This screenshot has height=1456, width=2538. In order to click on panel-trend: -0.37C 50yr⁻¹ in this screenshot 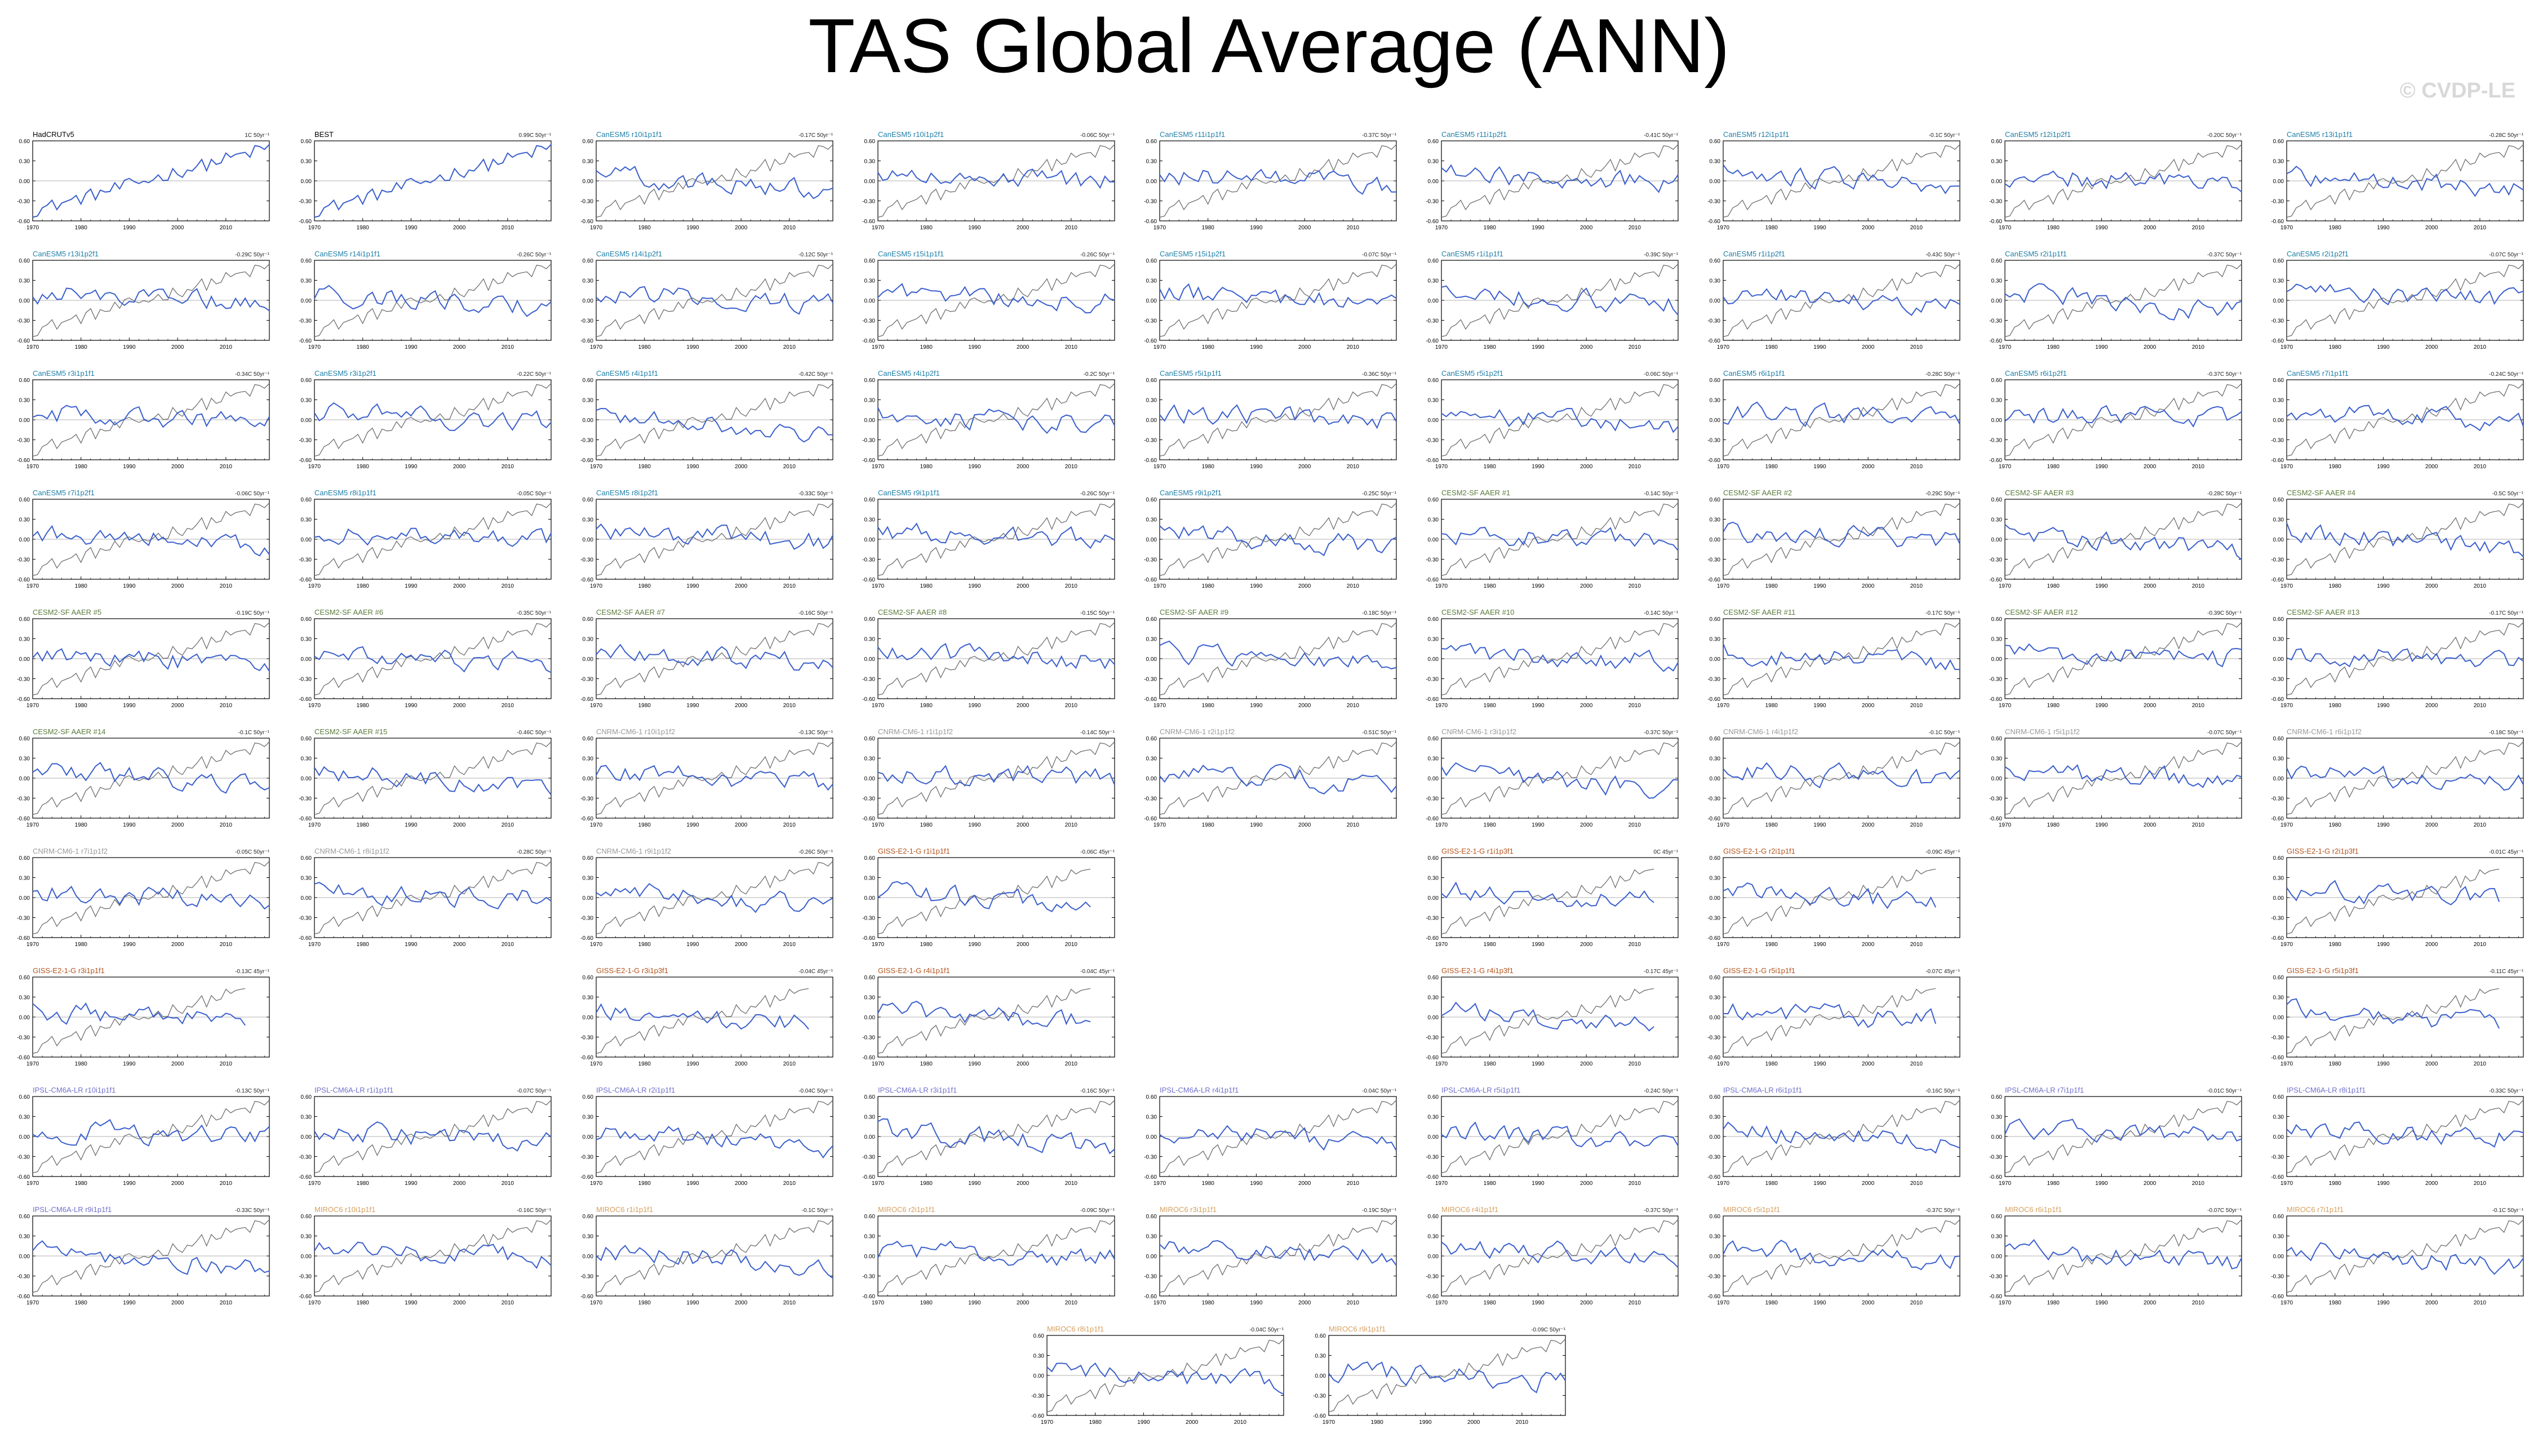, I will do `click(1661, 733)`.